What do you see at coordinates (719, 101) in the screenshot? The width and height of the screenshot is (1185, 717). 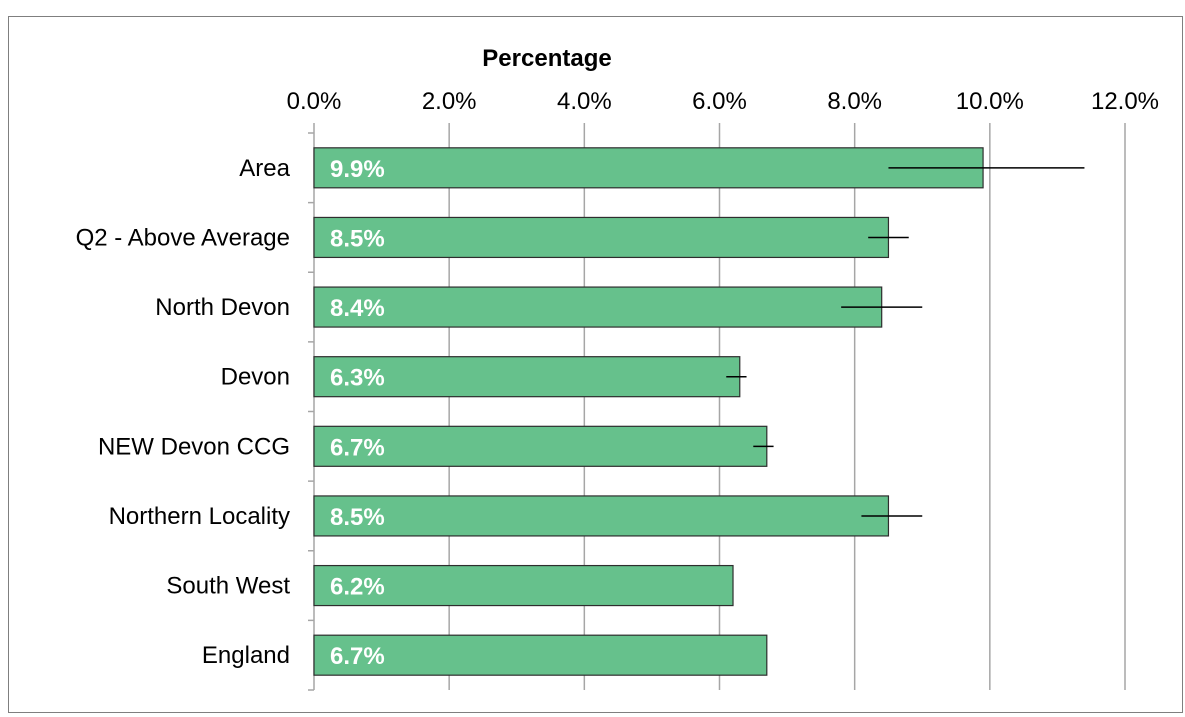 I see `x-tick-label: 6.0%` at bounding box center [719, 101].